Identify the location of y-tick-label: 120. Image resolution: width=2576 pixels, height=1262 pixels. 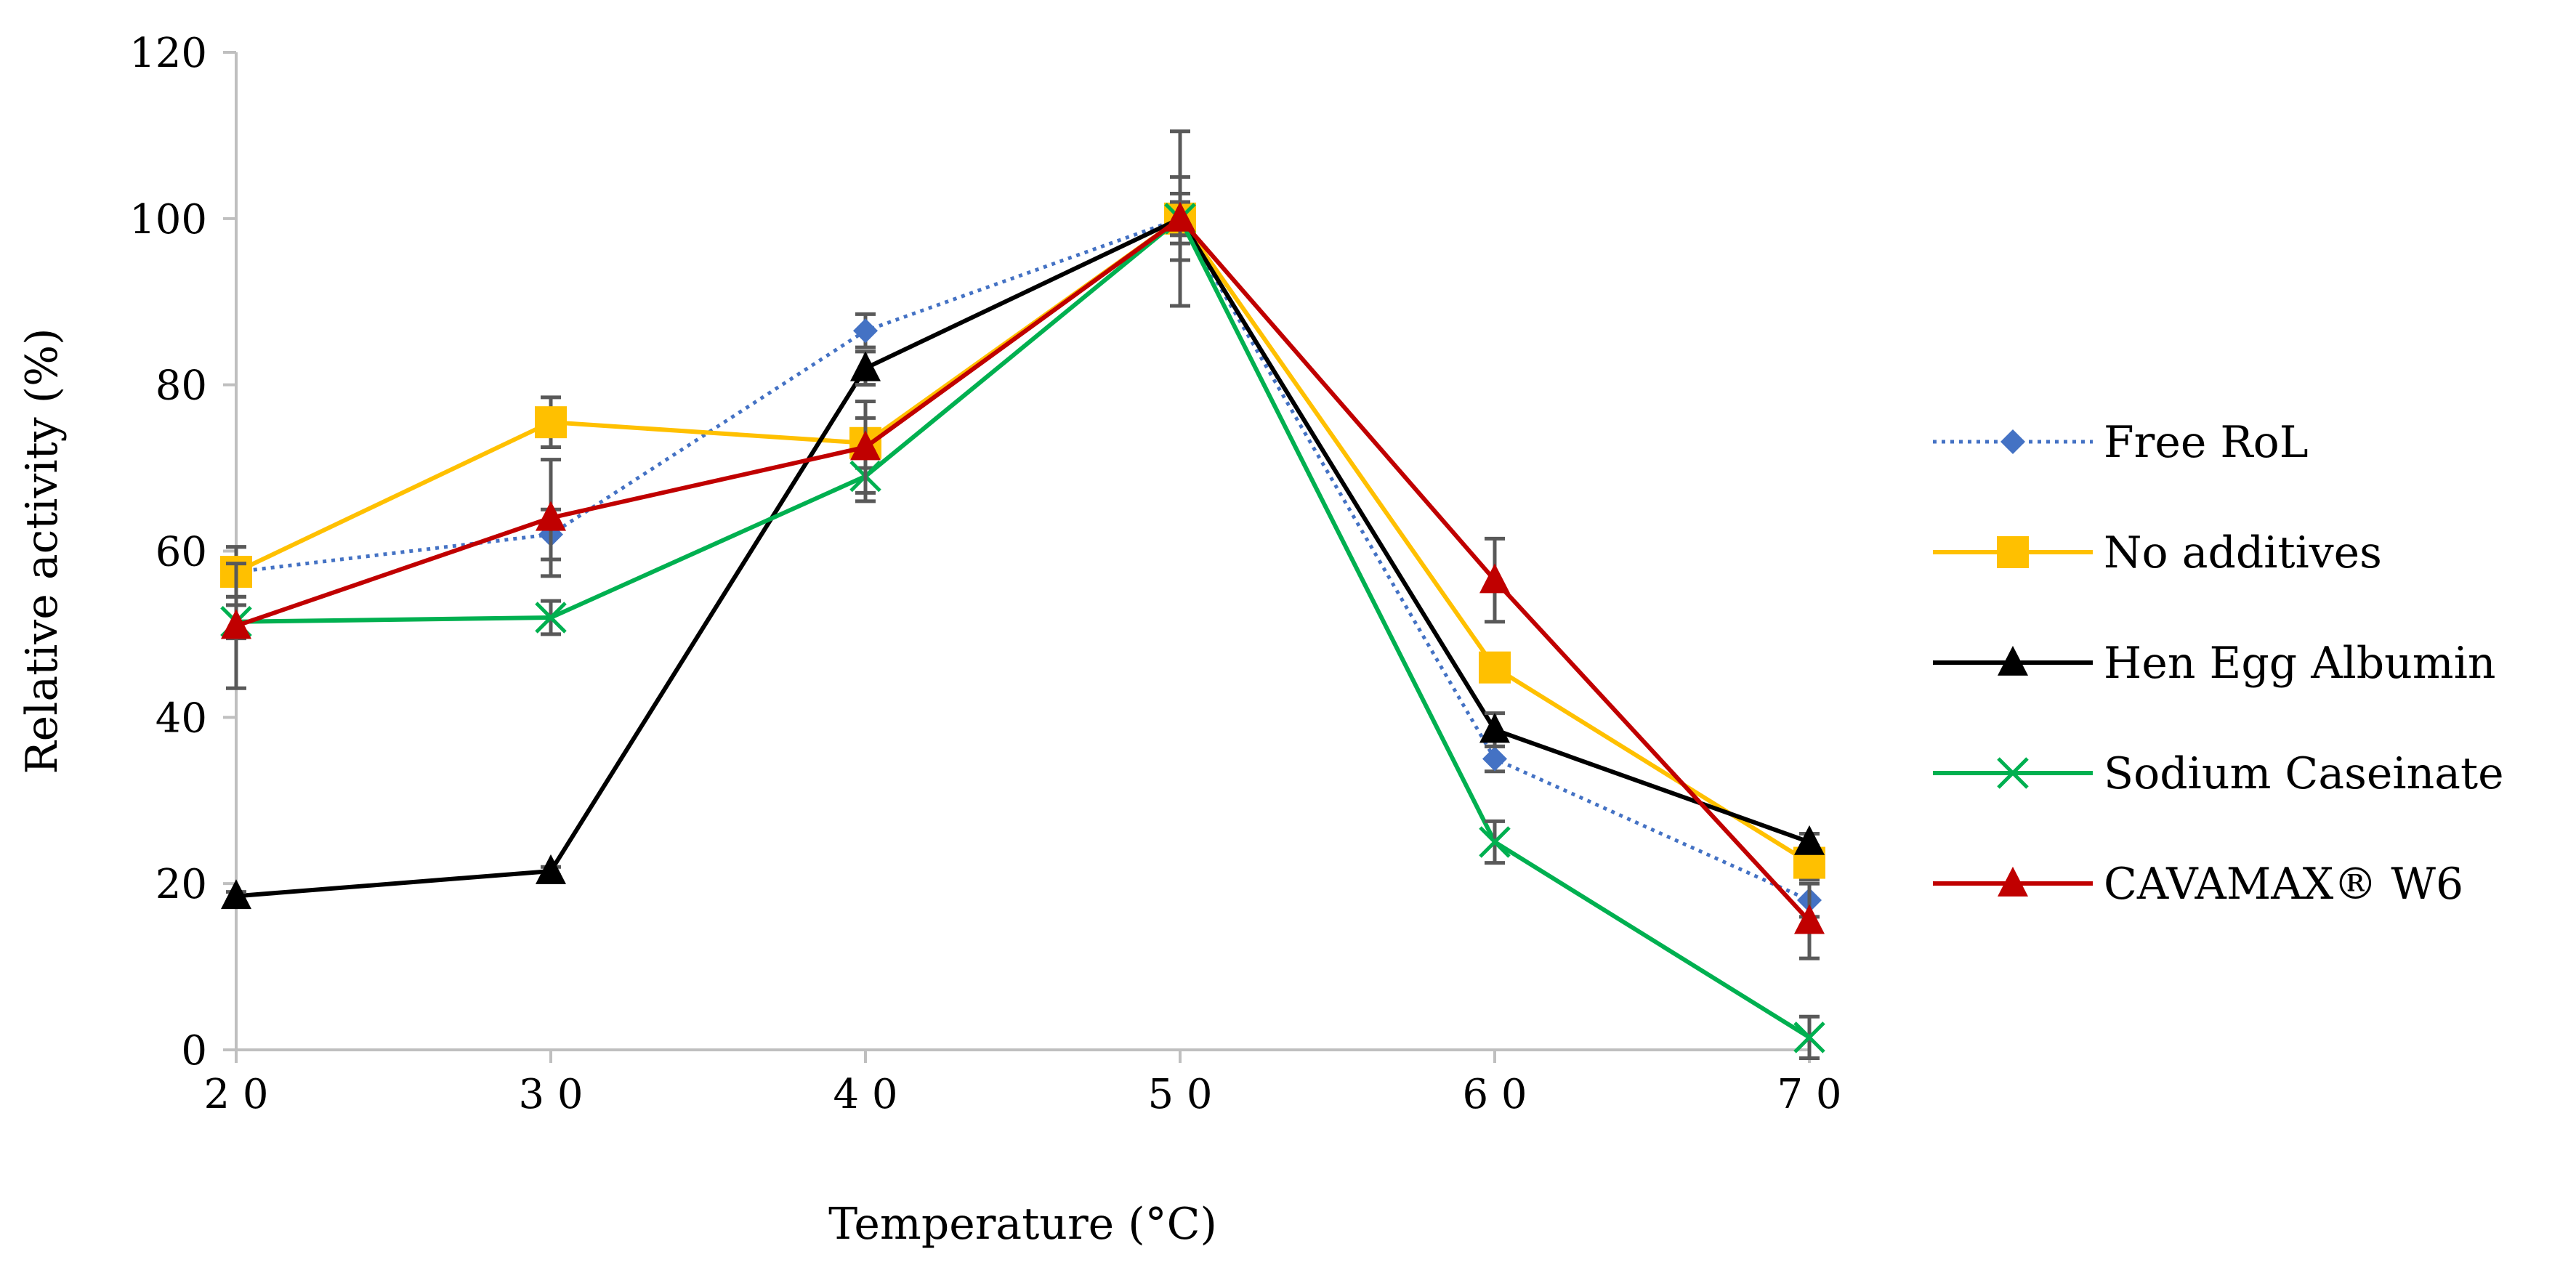
(168, 53).